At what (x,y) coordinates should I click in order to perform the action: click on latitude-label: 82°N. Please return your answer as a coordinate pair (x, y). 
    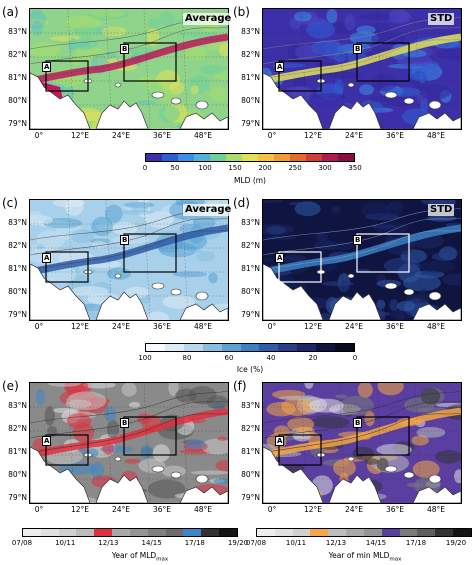
    Looking at the image, I should click on (250, 245).